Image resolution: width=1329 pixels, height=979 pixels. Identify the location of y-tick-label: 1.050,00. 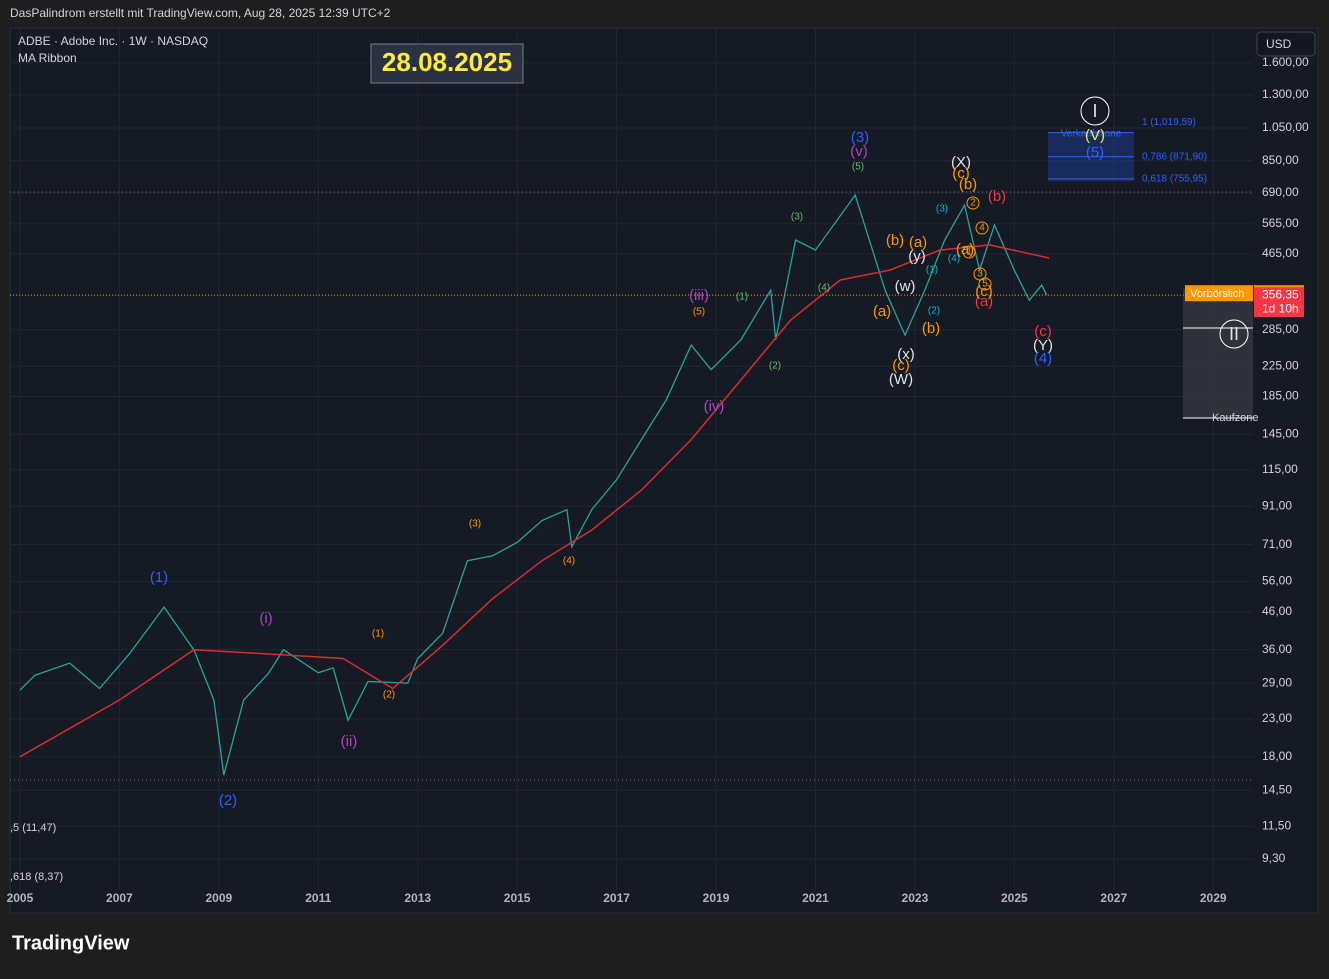
(1285, 127).